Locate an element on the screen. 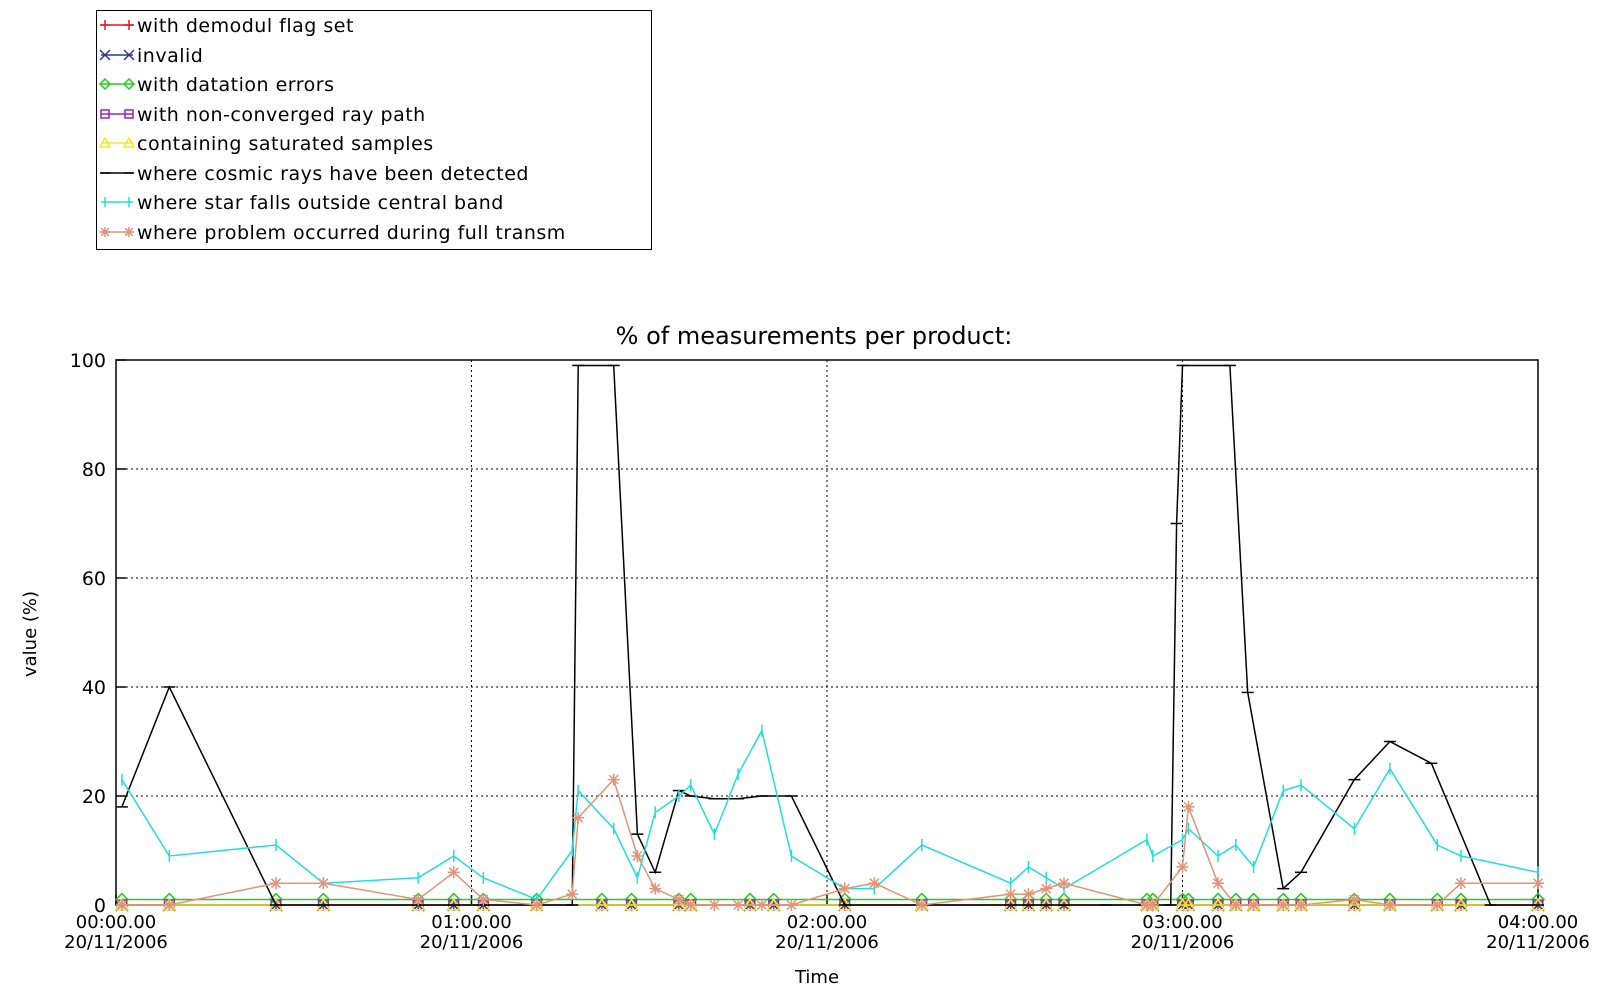 This screenshot has height=995, width=1607. legend-item: where star falls outside central band is located at coordinates (374, 203).